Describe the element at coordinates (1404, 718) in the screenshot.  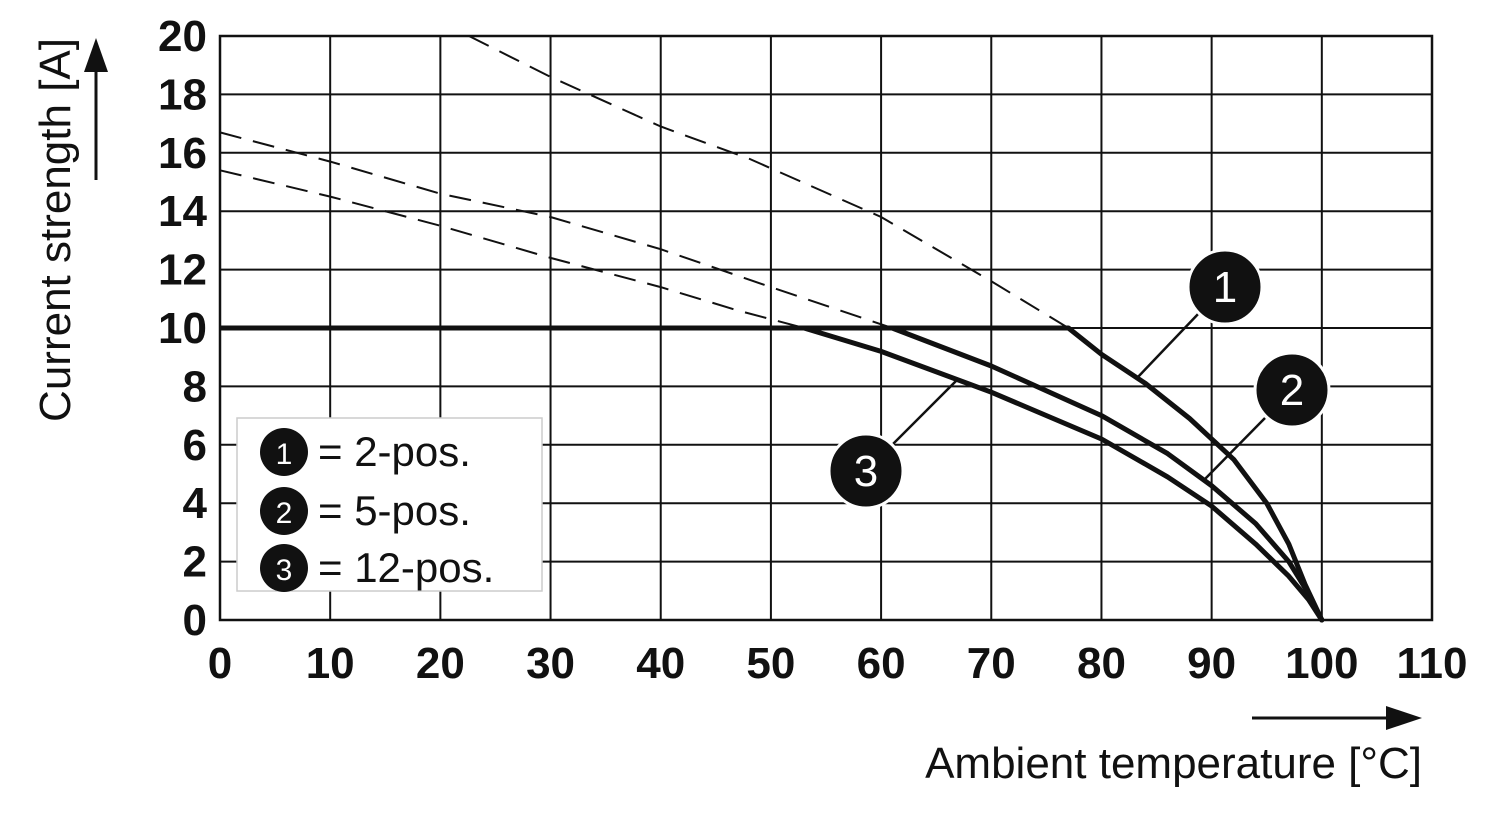
I see `x-axis-arrow-head` at that location.